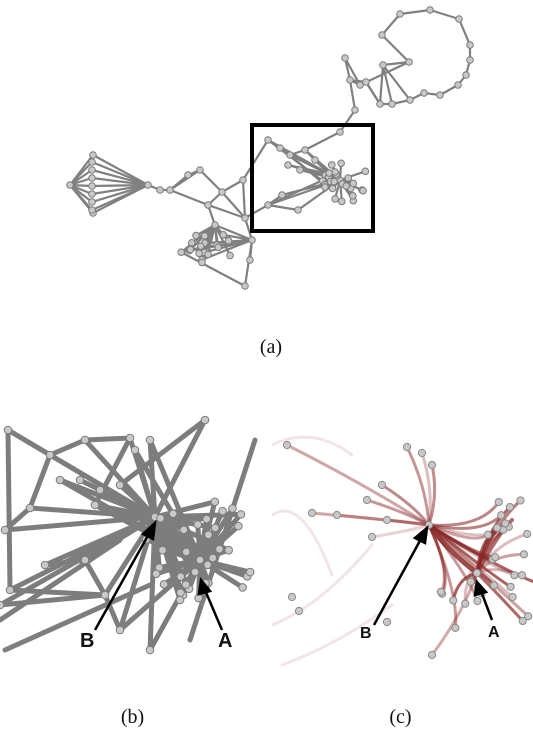 The width and height of the screenshot is (533, 732). What do you see at coordinates (132, 717) in the screenshot?
I see `caption-b: (b)` at bounding box center [132, 717].